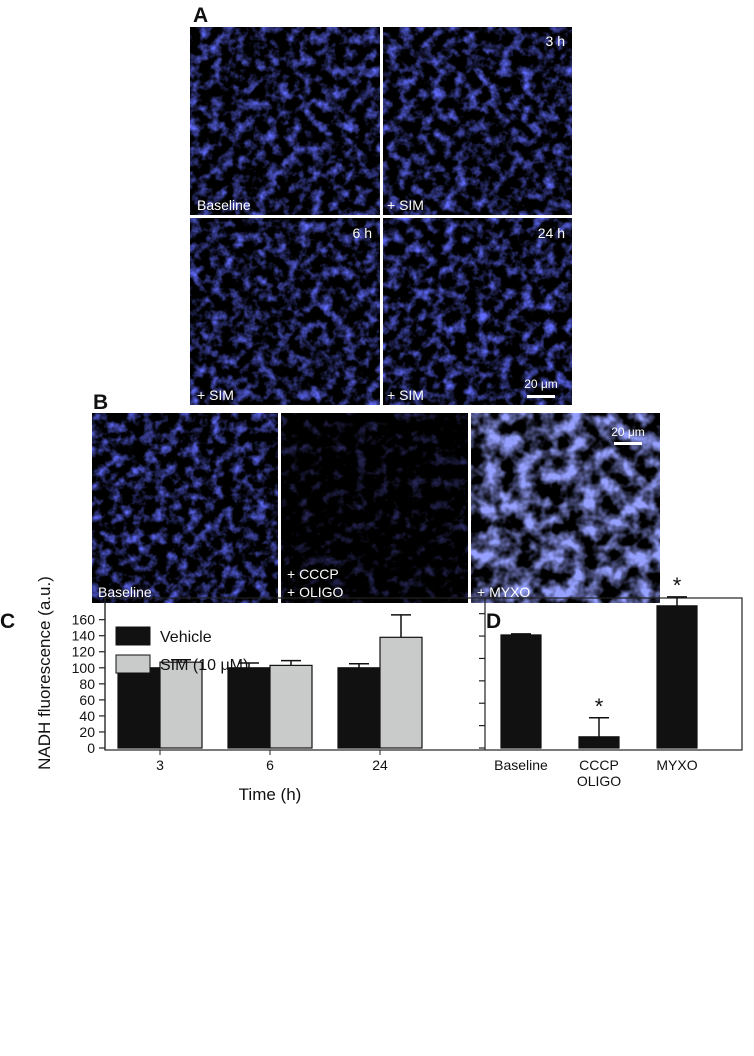  What do you see at coordinates (91, 748) in the screenshot?
I see `y-tick-label: 0` at bounding box center [91, 748].